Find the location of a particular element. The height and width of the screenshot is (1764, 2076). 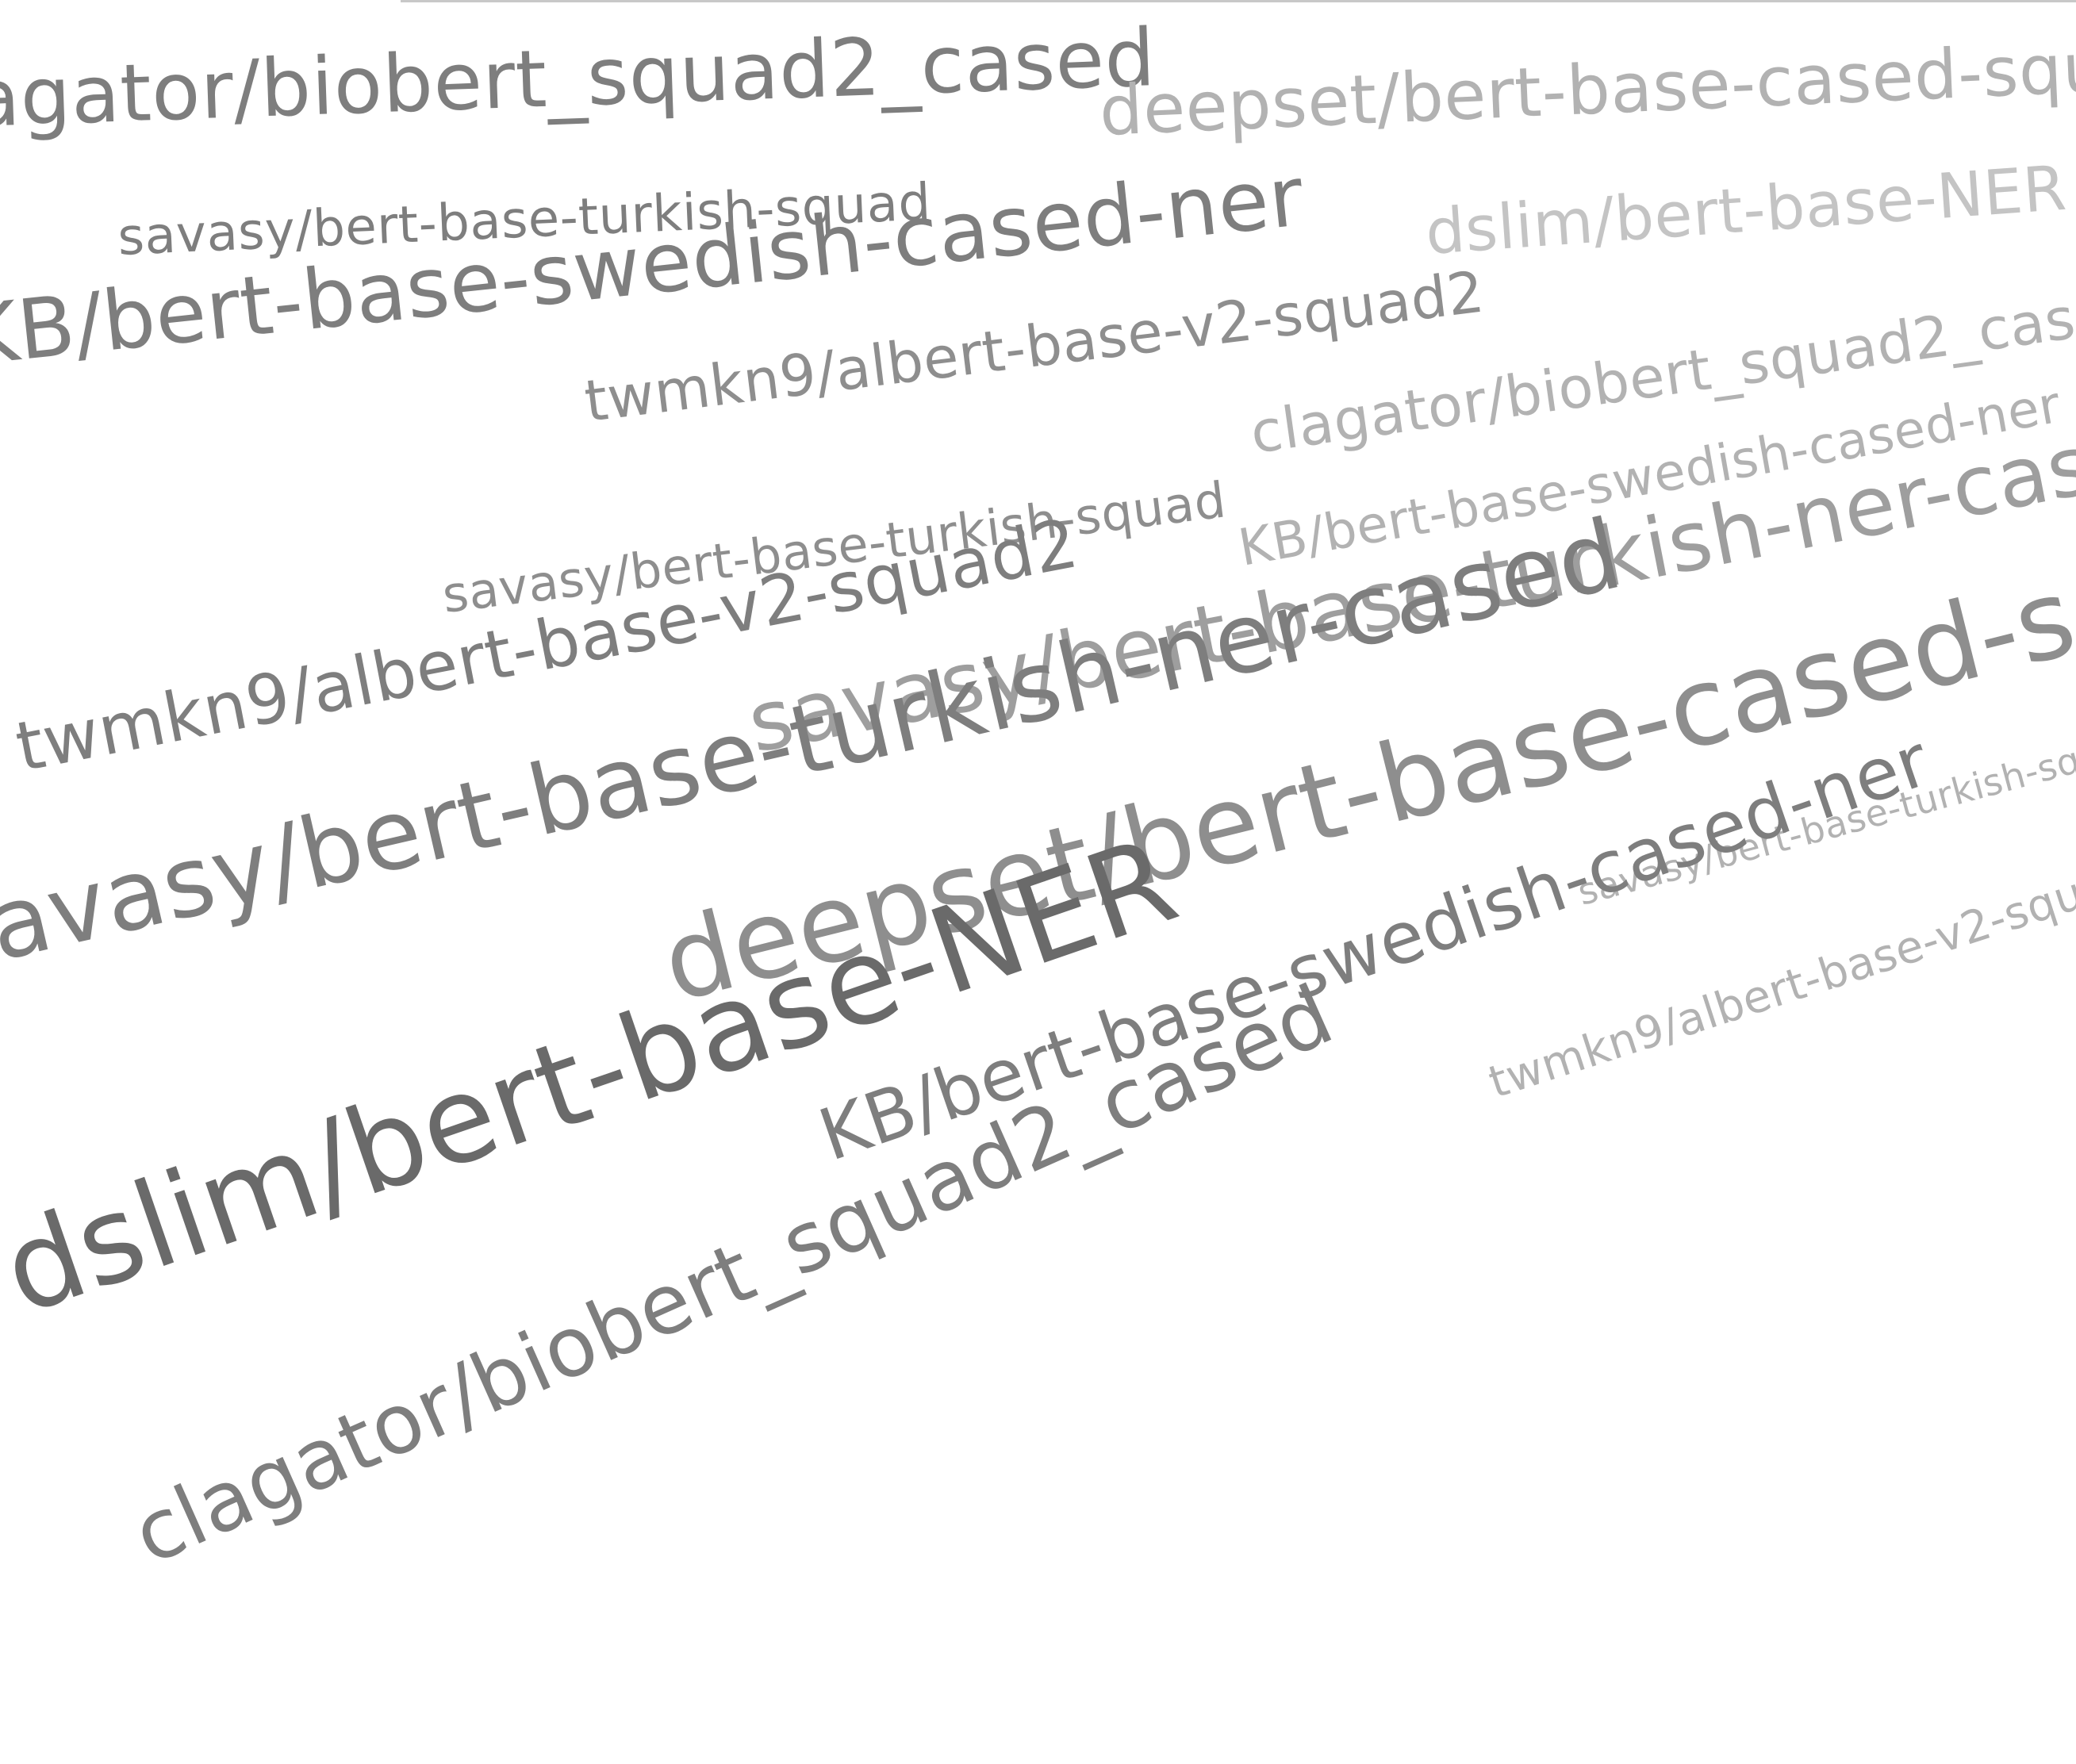

word-label: clagator/biobert_squad2_cased is located at coordinates (578, 79).